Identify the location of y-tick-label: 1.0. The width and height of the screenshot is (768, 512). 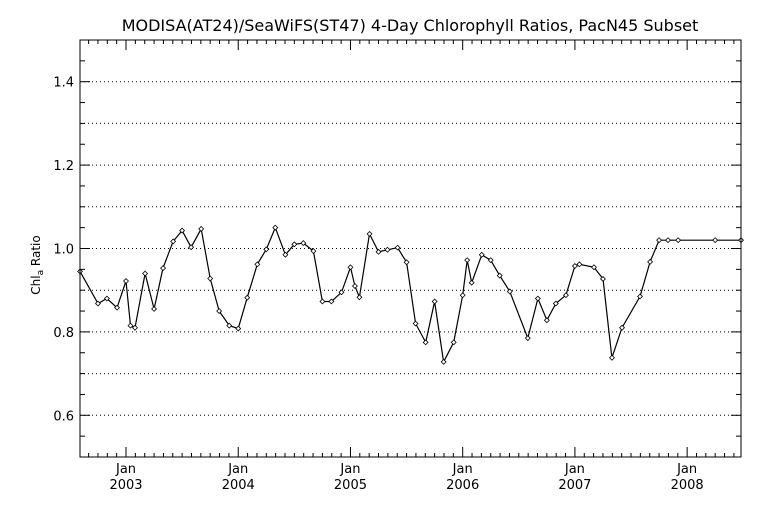
(63, 250).